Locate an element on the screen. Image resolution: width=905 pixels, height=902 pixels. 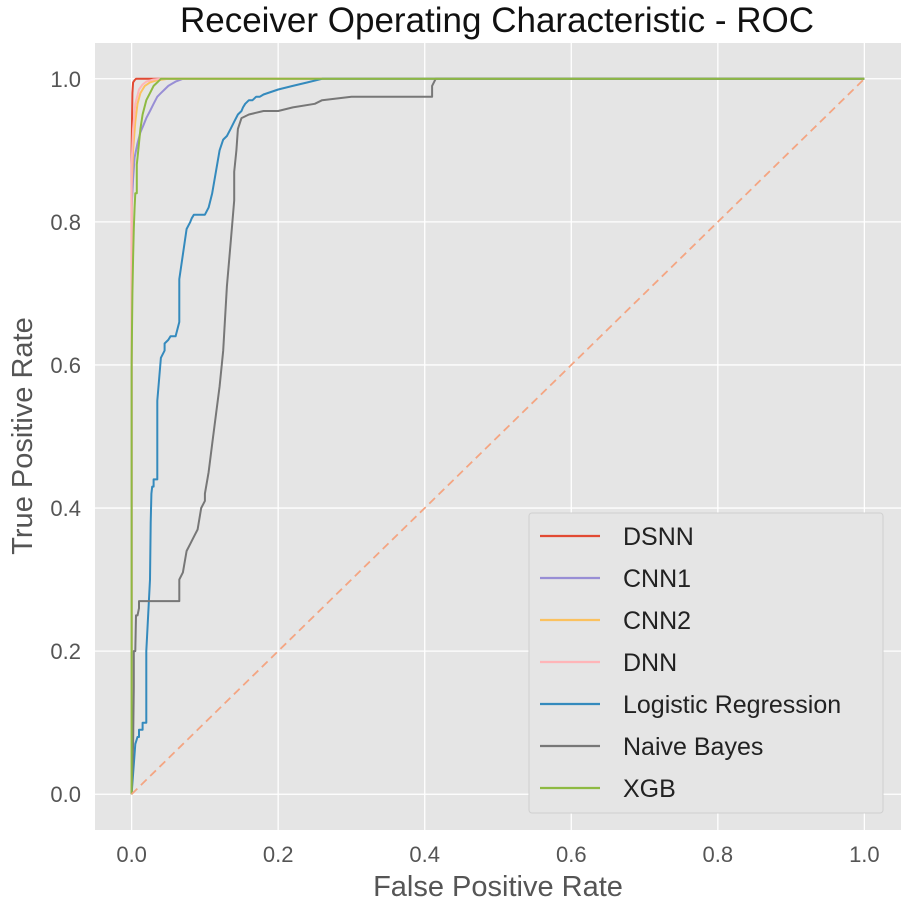
x-tick-label: 0.8 is located at coordinates (718, 854).